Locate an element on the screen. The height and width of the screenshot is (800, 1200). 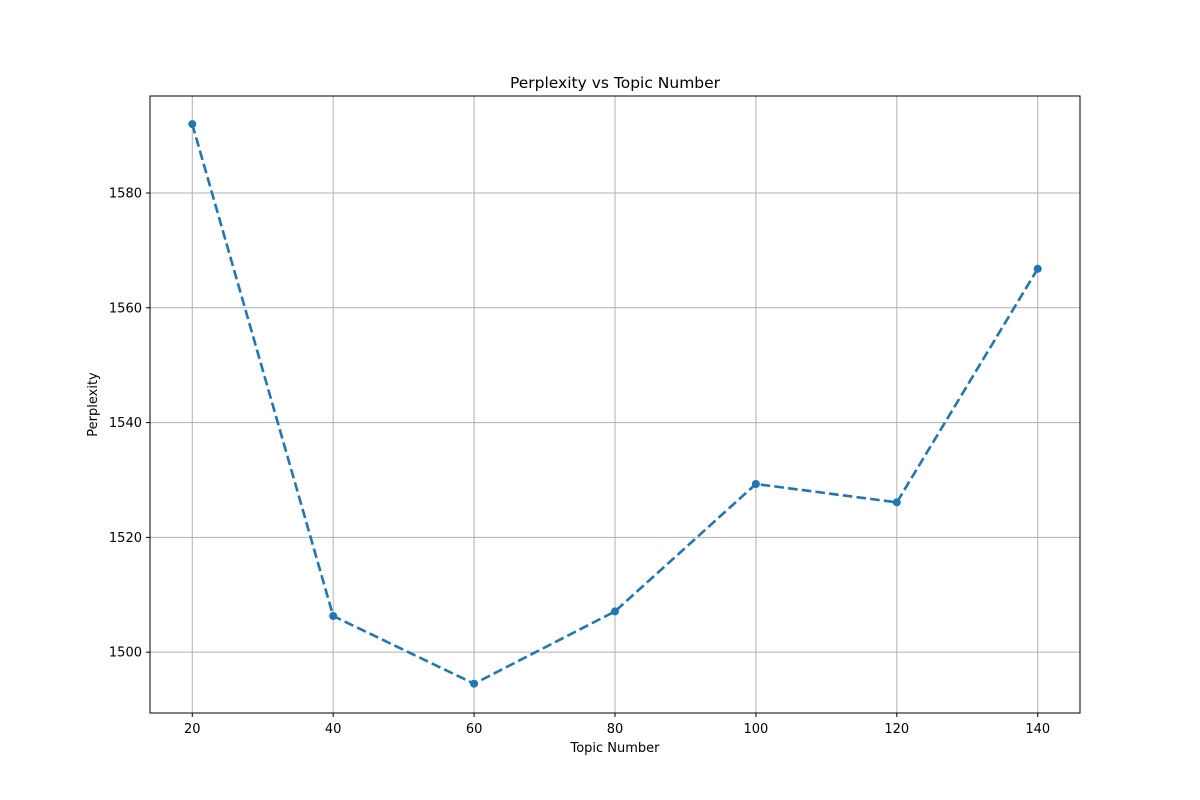
x-tick-label: 100 is located at coordinates (755, 729).